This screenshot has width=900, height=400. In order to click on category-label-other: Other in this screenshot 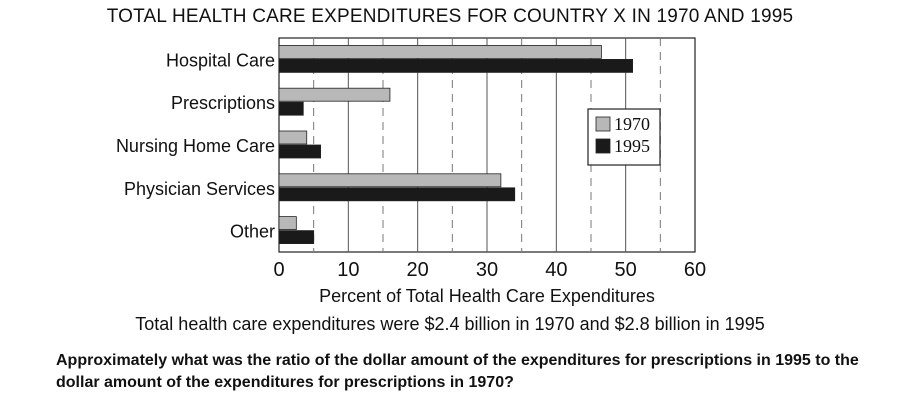, I will do `click(252, 232)`.